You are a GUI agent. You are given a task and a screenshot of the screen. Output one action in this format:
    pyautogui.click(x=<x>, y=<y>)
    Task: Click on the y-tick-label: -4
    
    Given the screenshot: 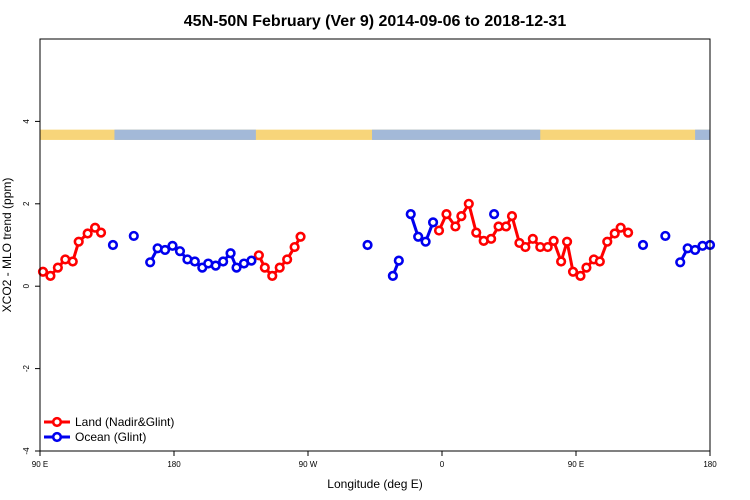 What is the action you would take?
    pyautogui.click(x=26, y=451)
    